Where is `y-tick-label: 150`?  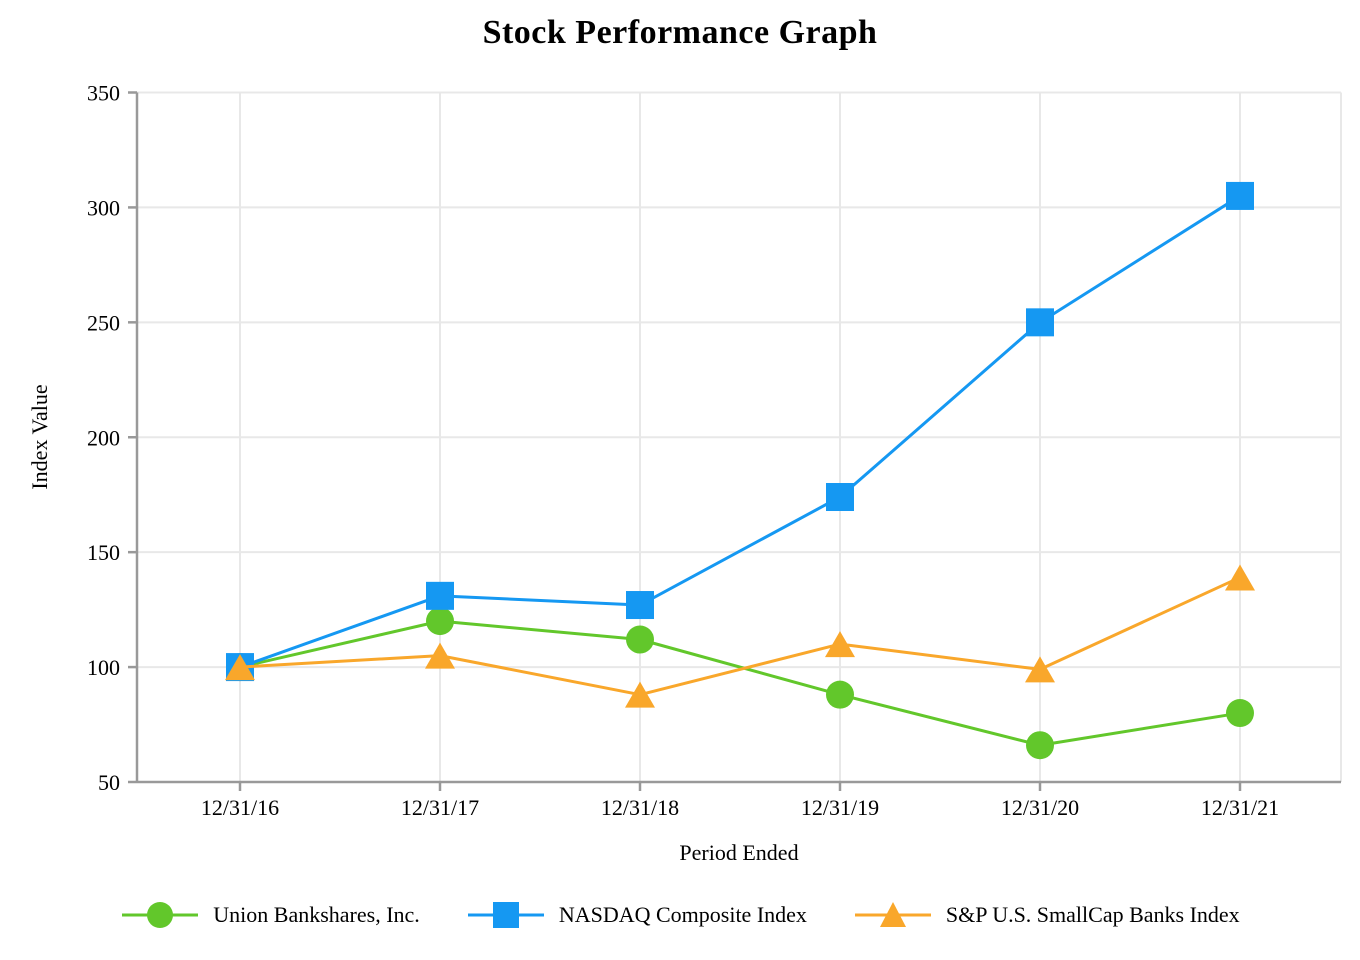 y-tick-label: 150 is located at coordinates (103, 552).